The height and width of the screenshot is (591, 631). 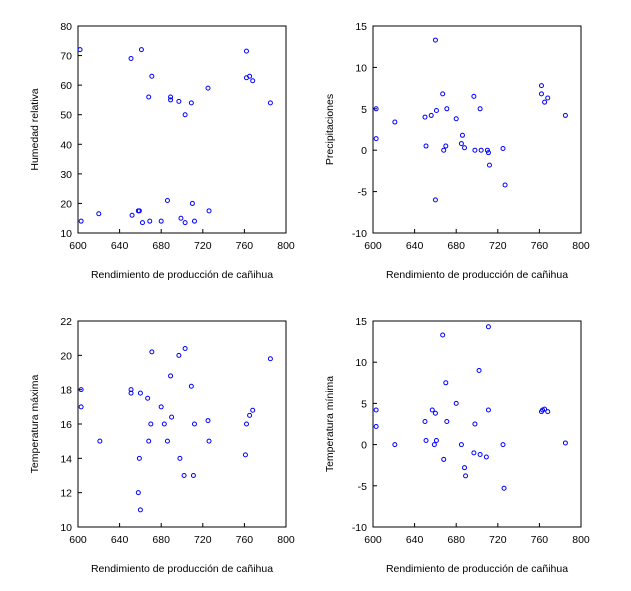 What do you see at coordinates (35, 424) in the screenshot?
I see `y-axis-label: Temperatura máxima` at bounding box center [35, 424].